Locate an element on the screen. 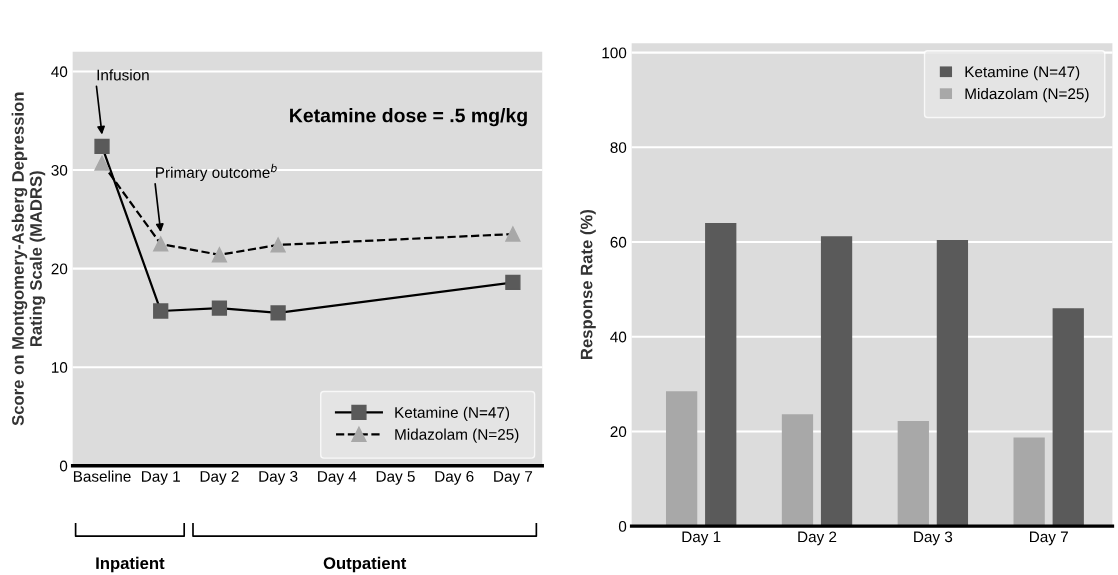  x-tick-label: Day 5 is located at coordinates (395, 478).